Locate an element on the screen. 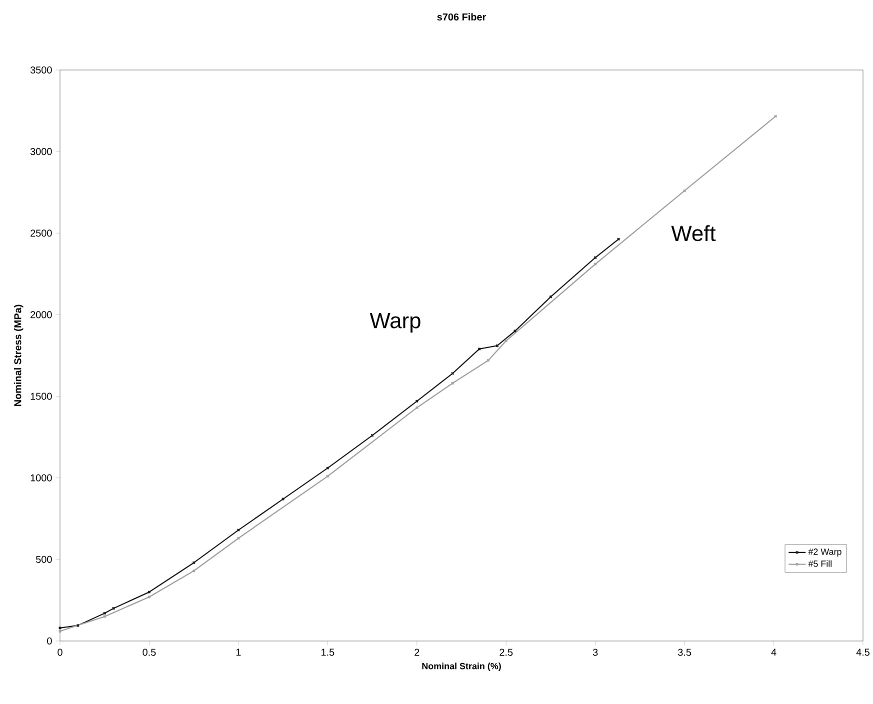 The image size is (873, 704). annotation: Weft is located at coordinates (693, 233).